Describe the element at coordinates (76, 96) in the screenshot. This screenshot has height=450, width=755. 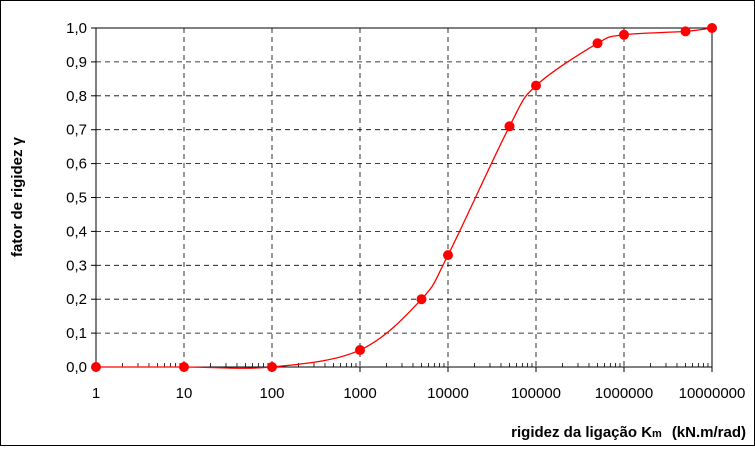
I see `y-tick-label: 0,8` at that location.